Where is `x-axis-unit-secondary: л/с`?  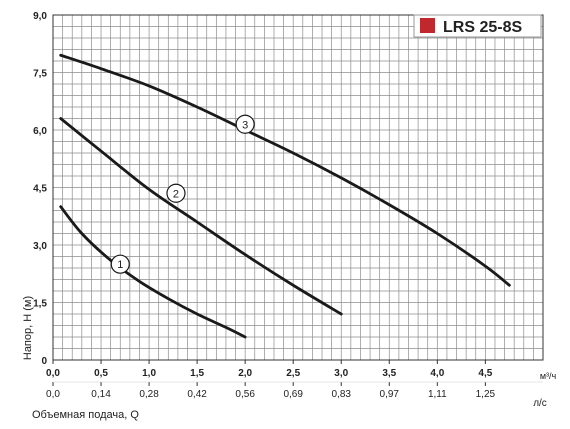
x-axis-unit-secondary: л/с is located at coordinates (540, 403).